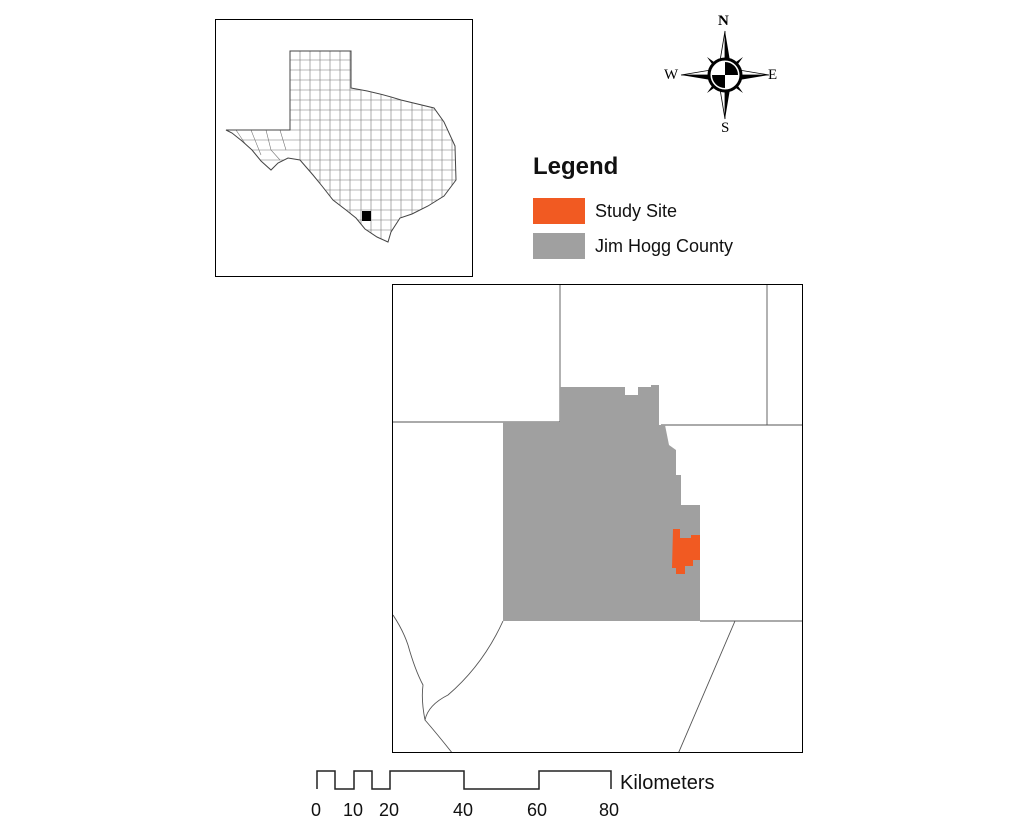 The height and width of the screenshot is (825, 1024). Describe the element at coordinates (723, 21) in the screenshot. I see `compass-north-label: N` at that location.